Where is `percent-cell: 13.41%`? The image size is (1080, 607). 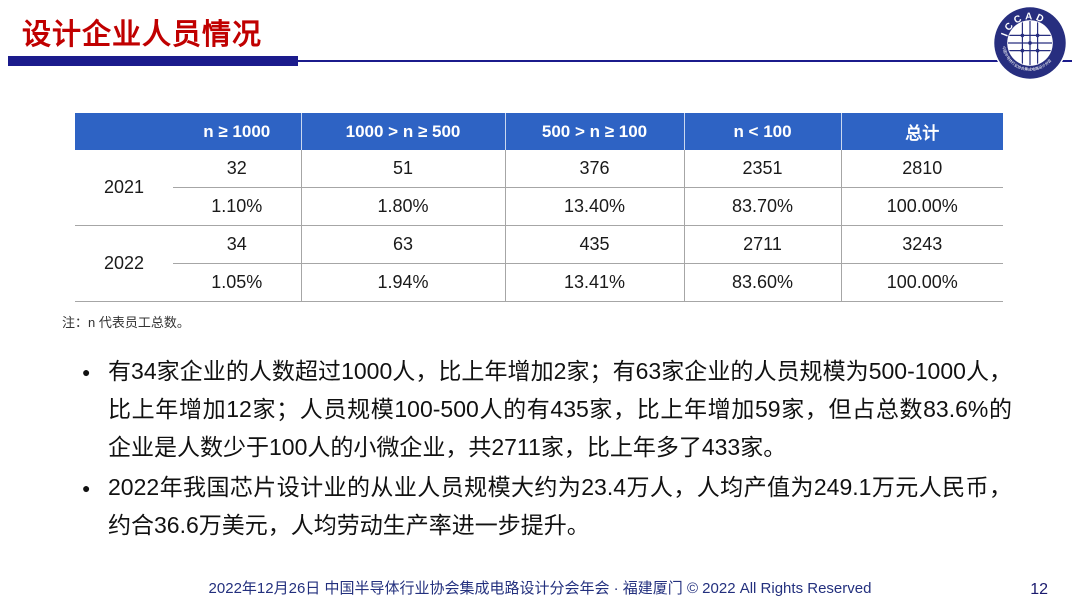
percent-cell: 13.41% is located at coordinates (594, 282).